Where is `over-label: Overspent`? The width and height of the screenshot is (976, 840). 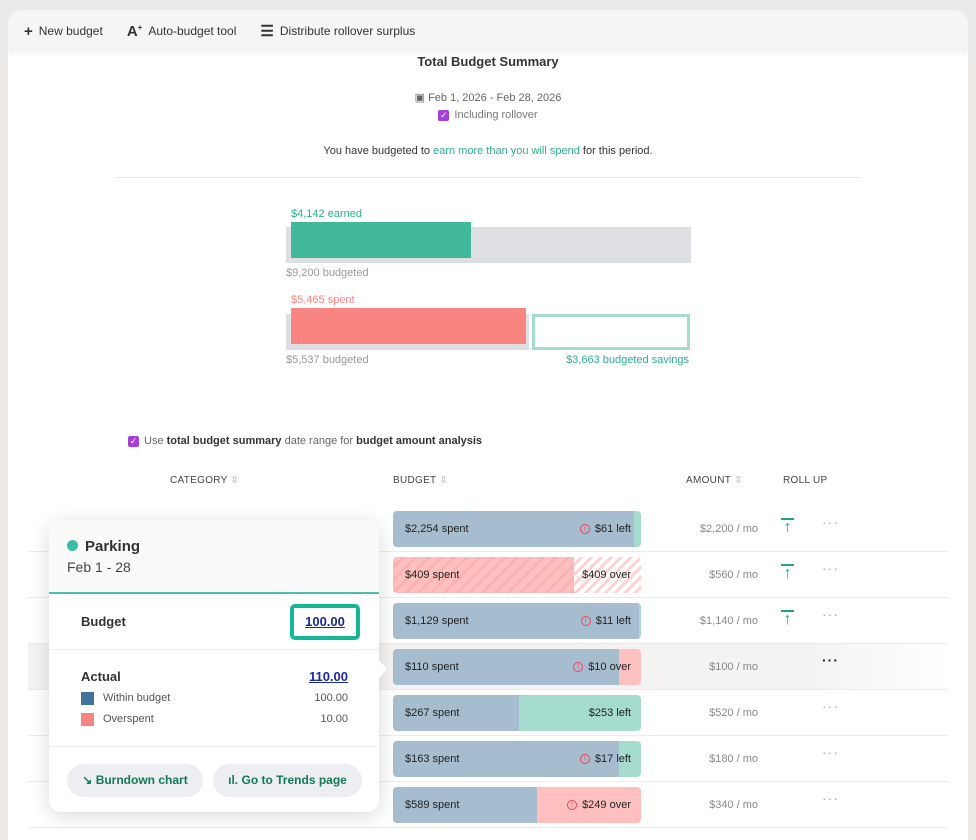 over-label: Overspent is located at coordinates (128, 719).